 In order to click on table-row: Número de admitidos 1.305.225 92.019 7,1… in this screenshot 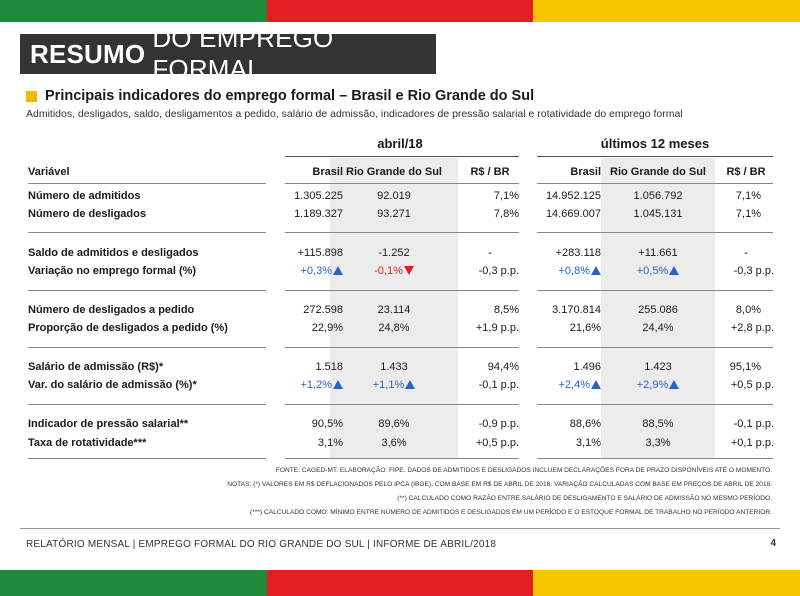, I will do `click(400, 197)`.